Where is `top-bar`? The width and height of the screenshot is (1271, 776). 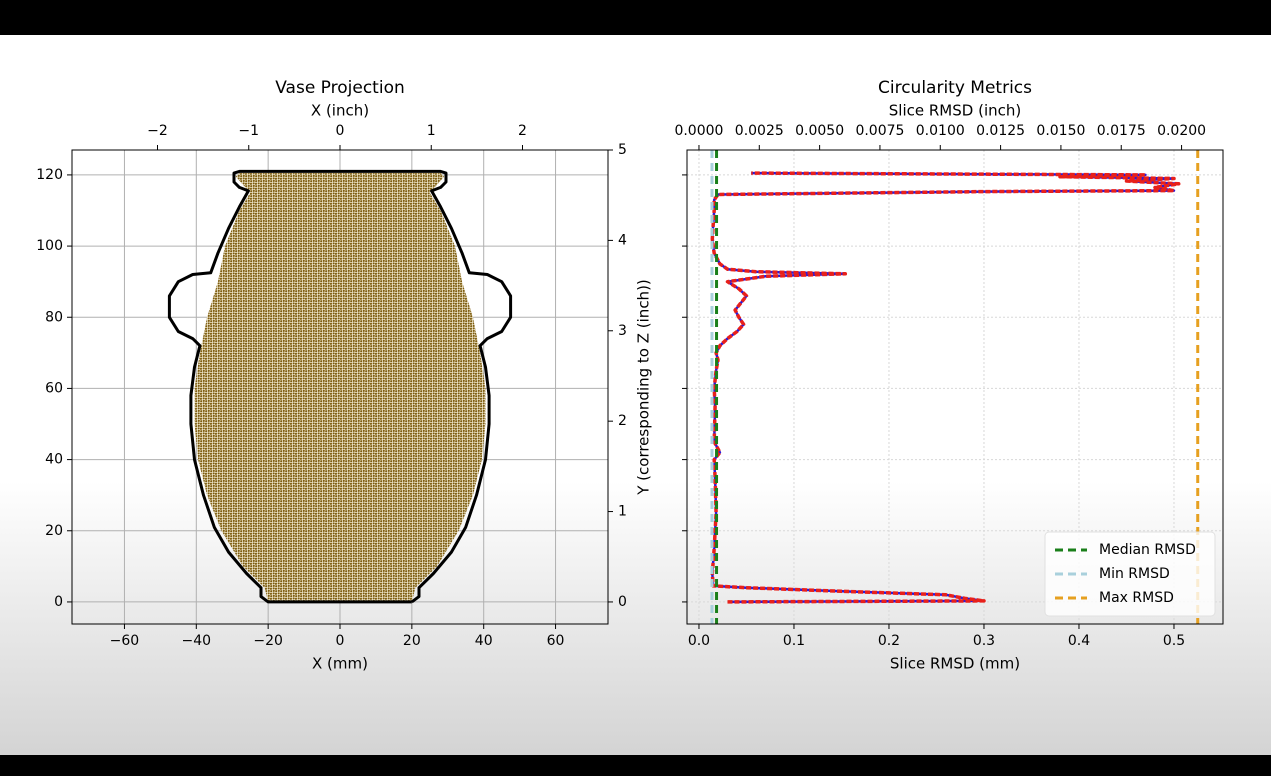
top-bar is located at coordinates (635, 17).